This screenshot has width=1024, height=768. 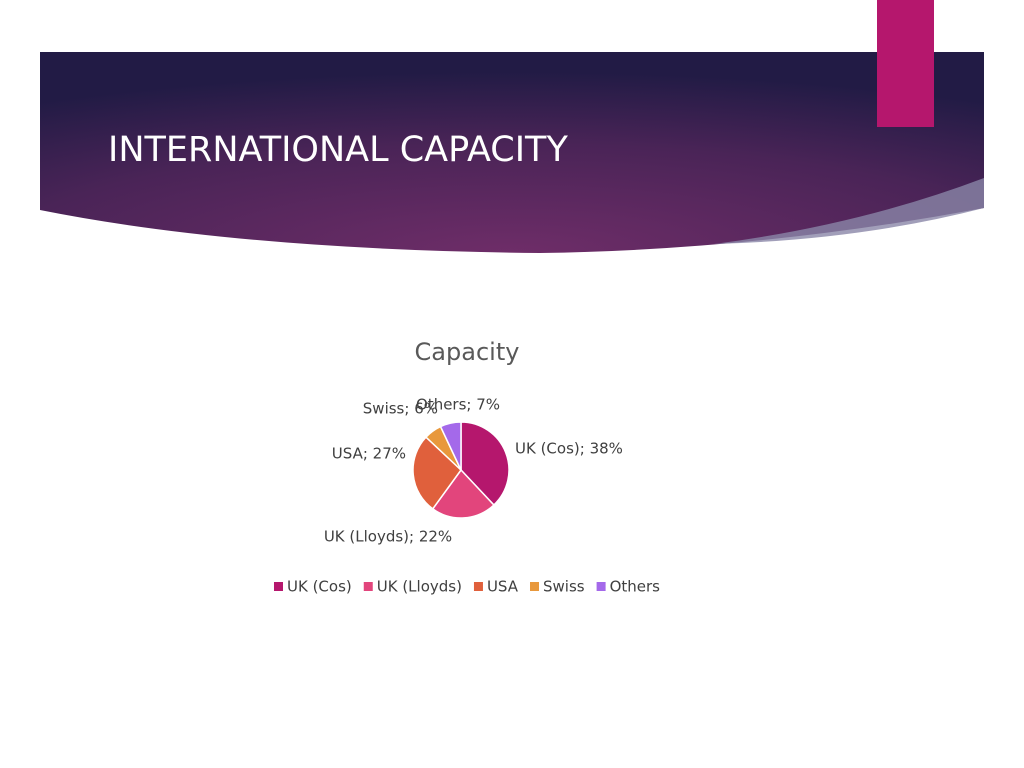 I want to click on data-label: UK (Lloyds); 22%, so click(x=388, y=537).